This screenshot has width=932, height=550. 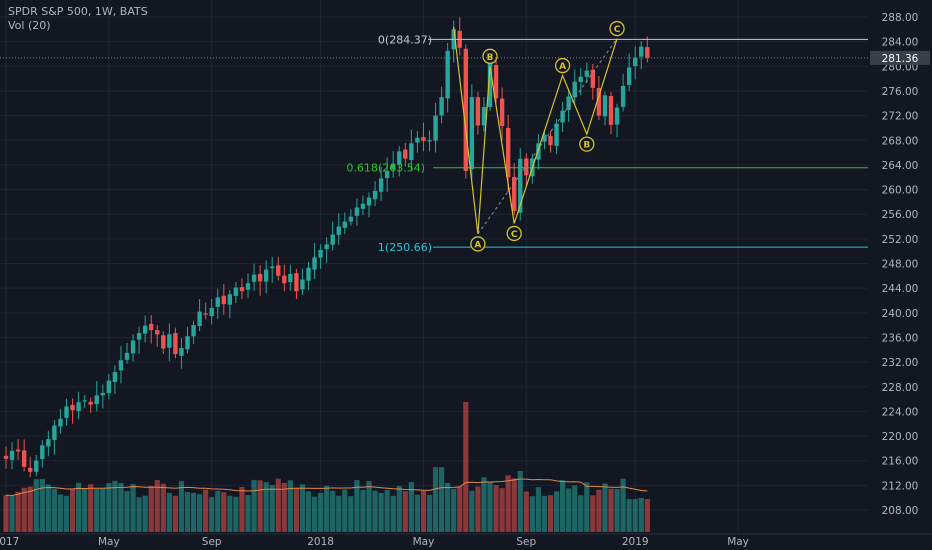 I want to click on last-price-tag, so click(x=900, y=57).